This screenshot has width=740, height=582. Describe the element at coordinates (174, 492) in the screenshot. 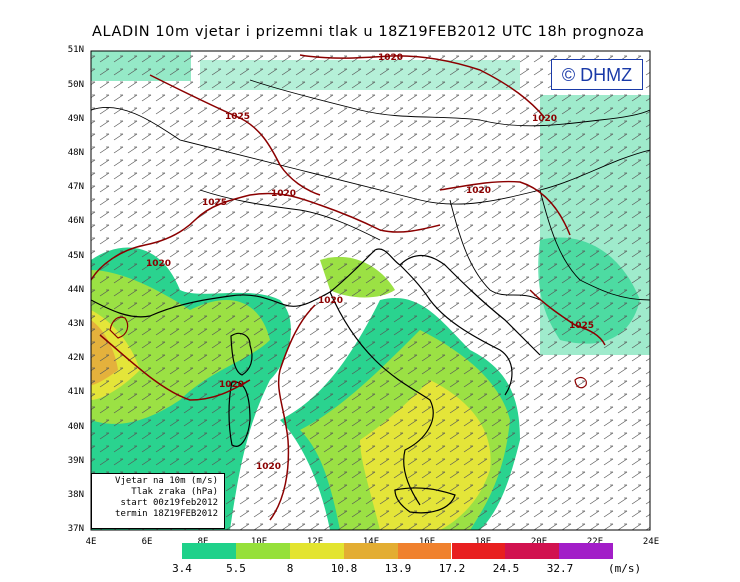

I see `info-line: Tlak zraka (hPa)` at that location.